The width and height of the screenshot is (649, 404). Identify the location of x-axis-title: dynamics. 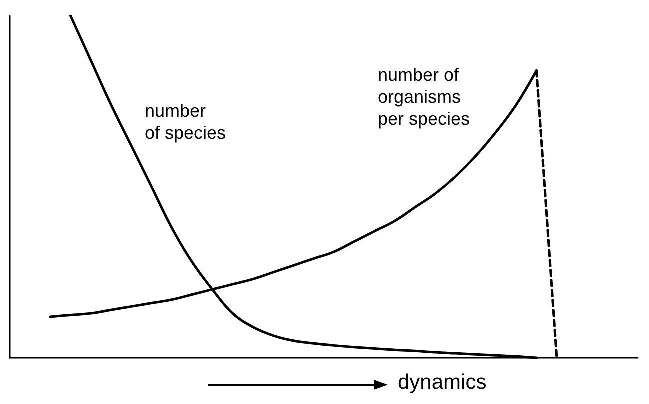
(442, 382).